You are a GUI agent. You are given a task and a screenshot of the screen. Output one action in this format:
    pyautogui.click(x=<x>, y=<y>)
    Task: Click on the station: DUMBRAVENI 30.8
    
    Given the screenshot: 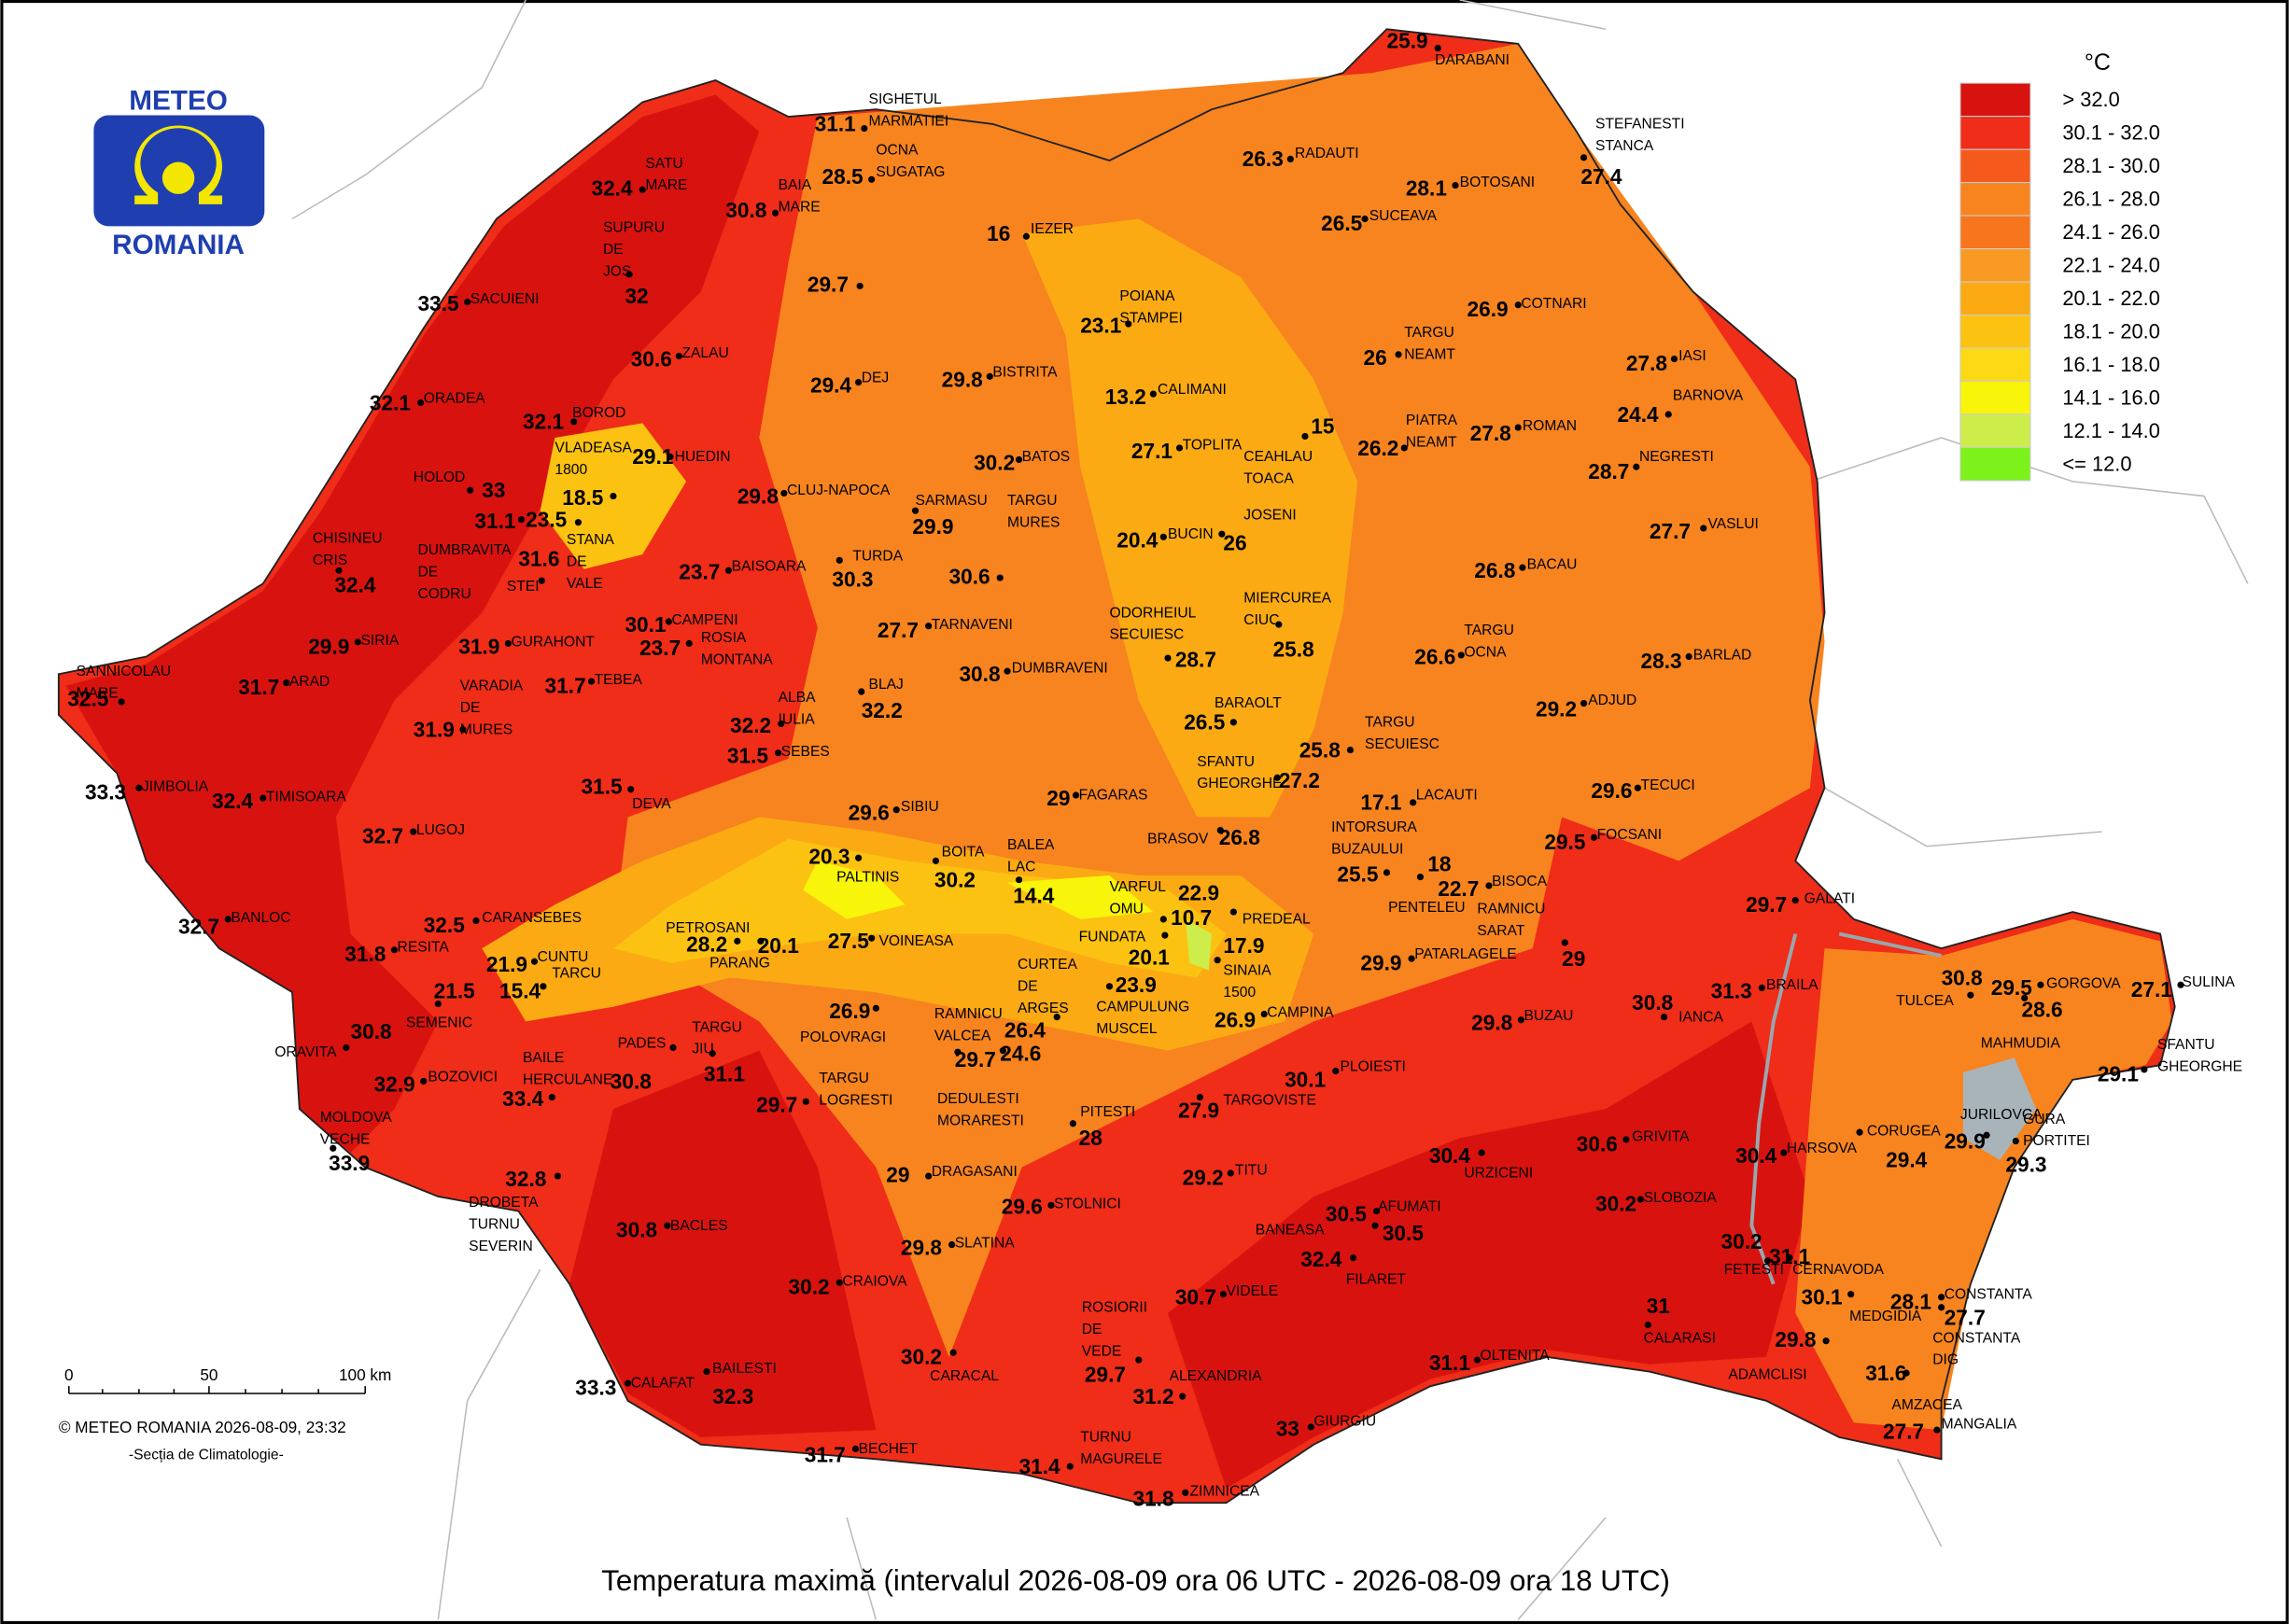 What is the action you would take?
    pyautogui.click(x=1033, y=673)
    